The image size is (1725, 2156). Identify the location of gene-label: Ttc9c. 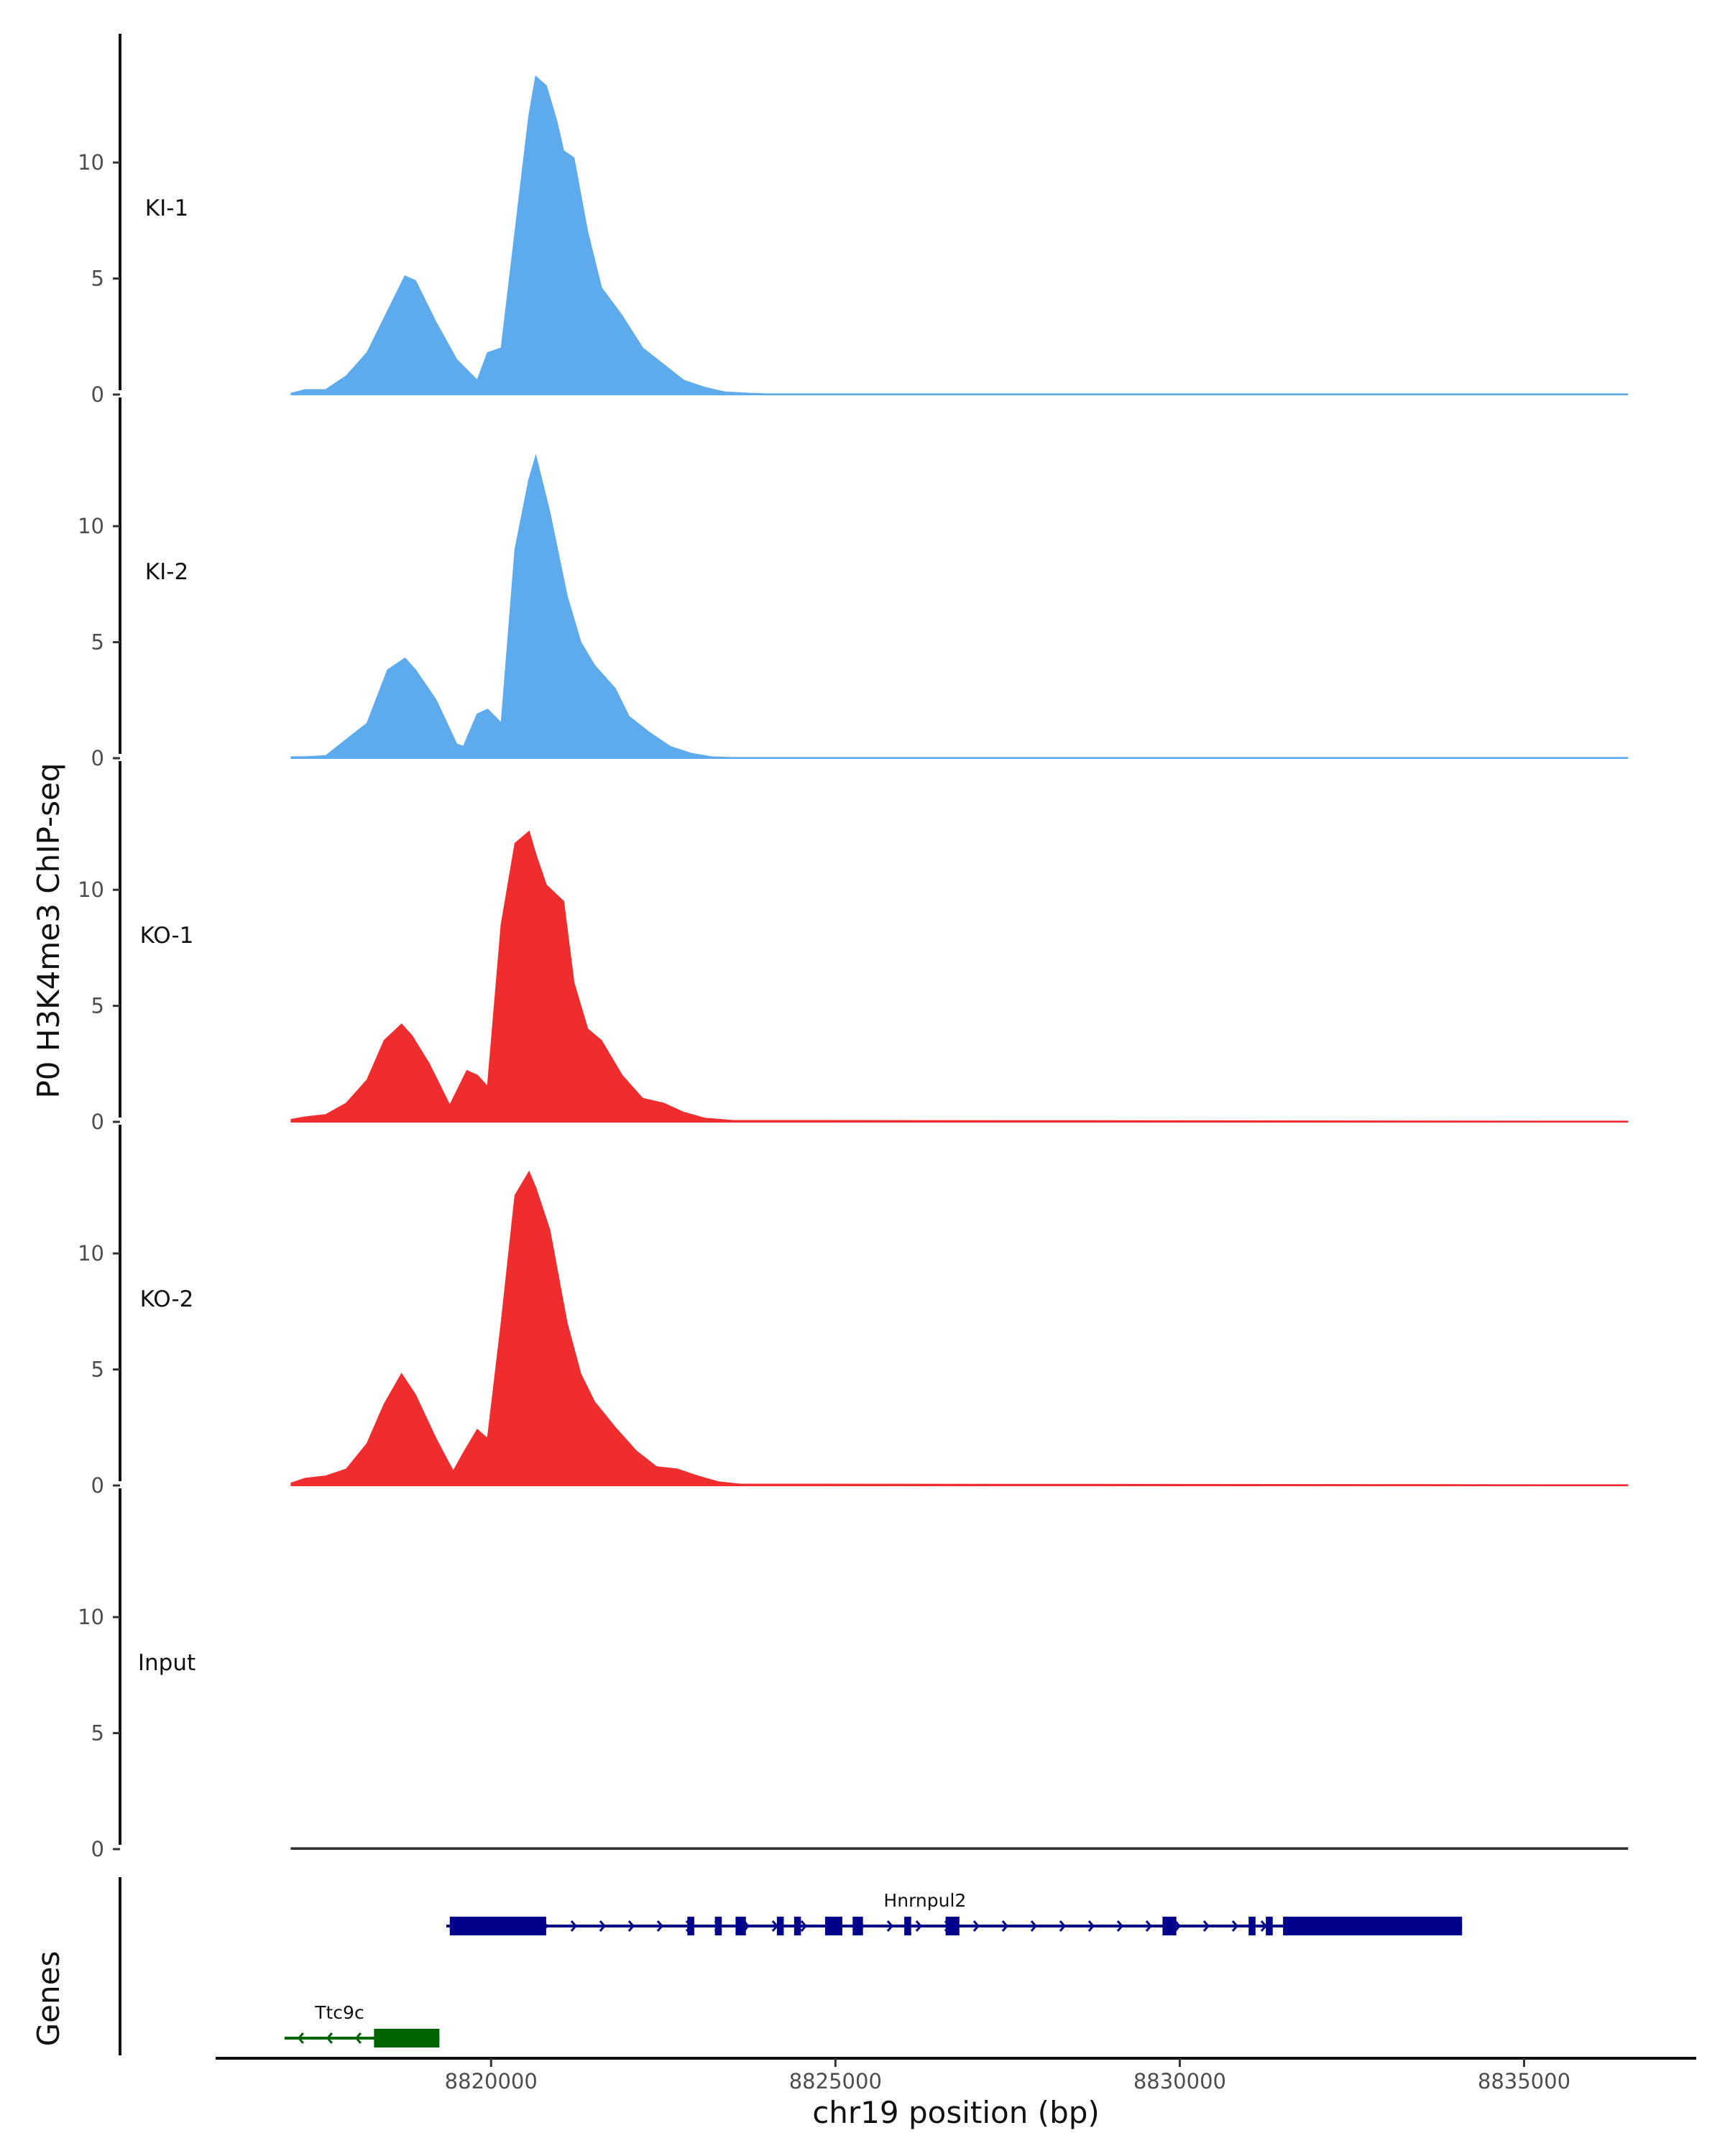
(339, 2012).